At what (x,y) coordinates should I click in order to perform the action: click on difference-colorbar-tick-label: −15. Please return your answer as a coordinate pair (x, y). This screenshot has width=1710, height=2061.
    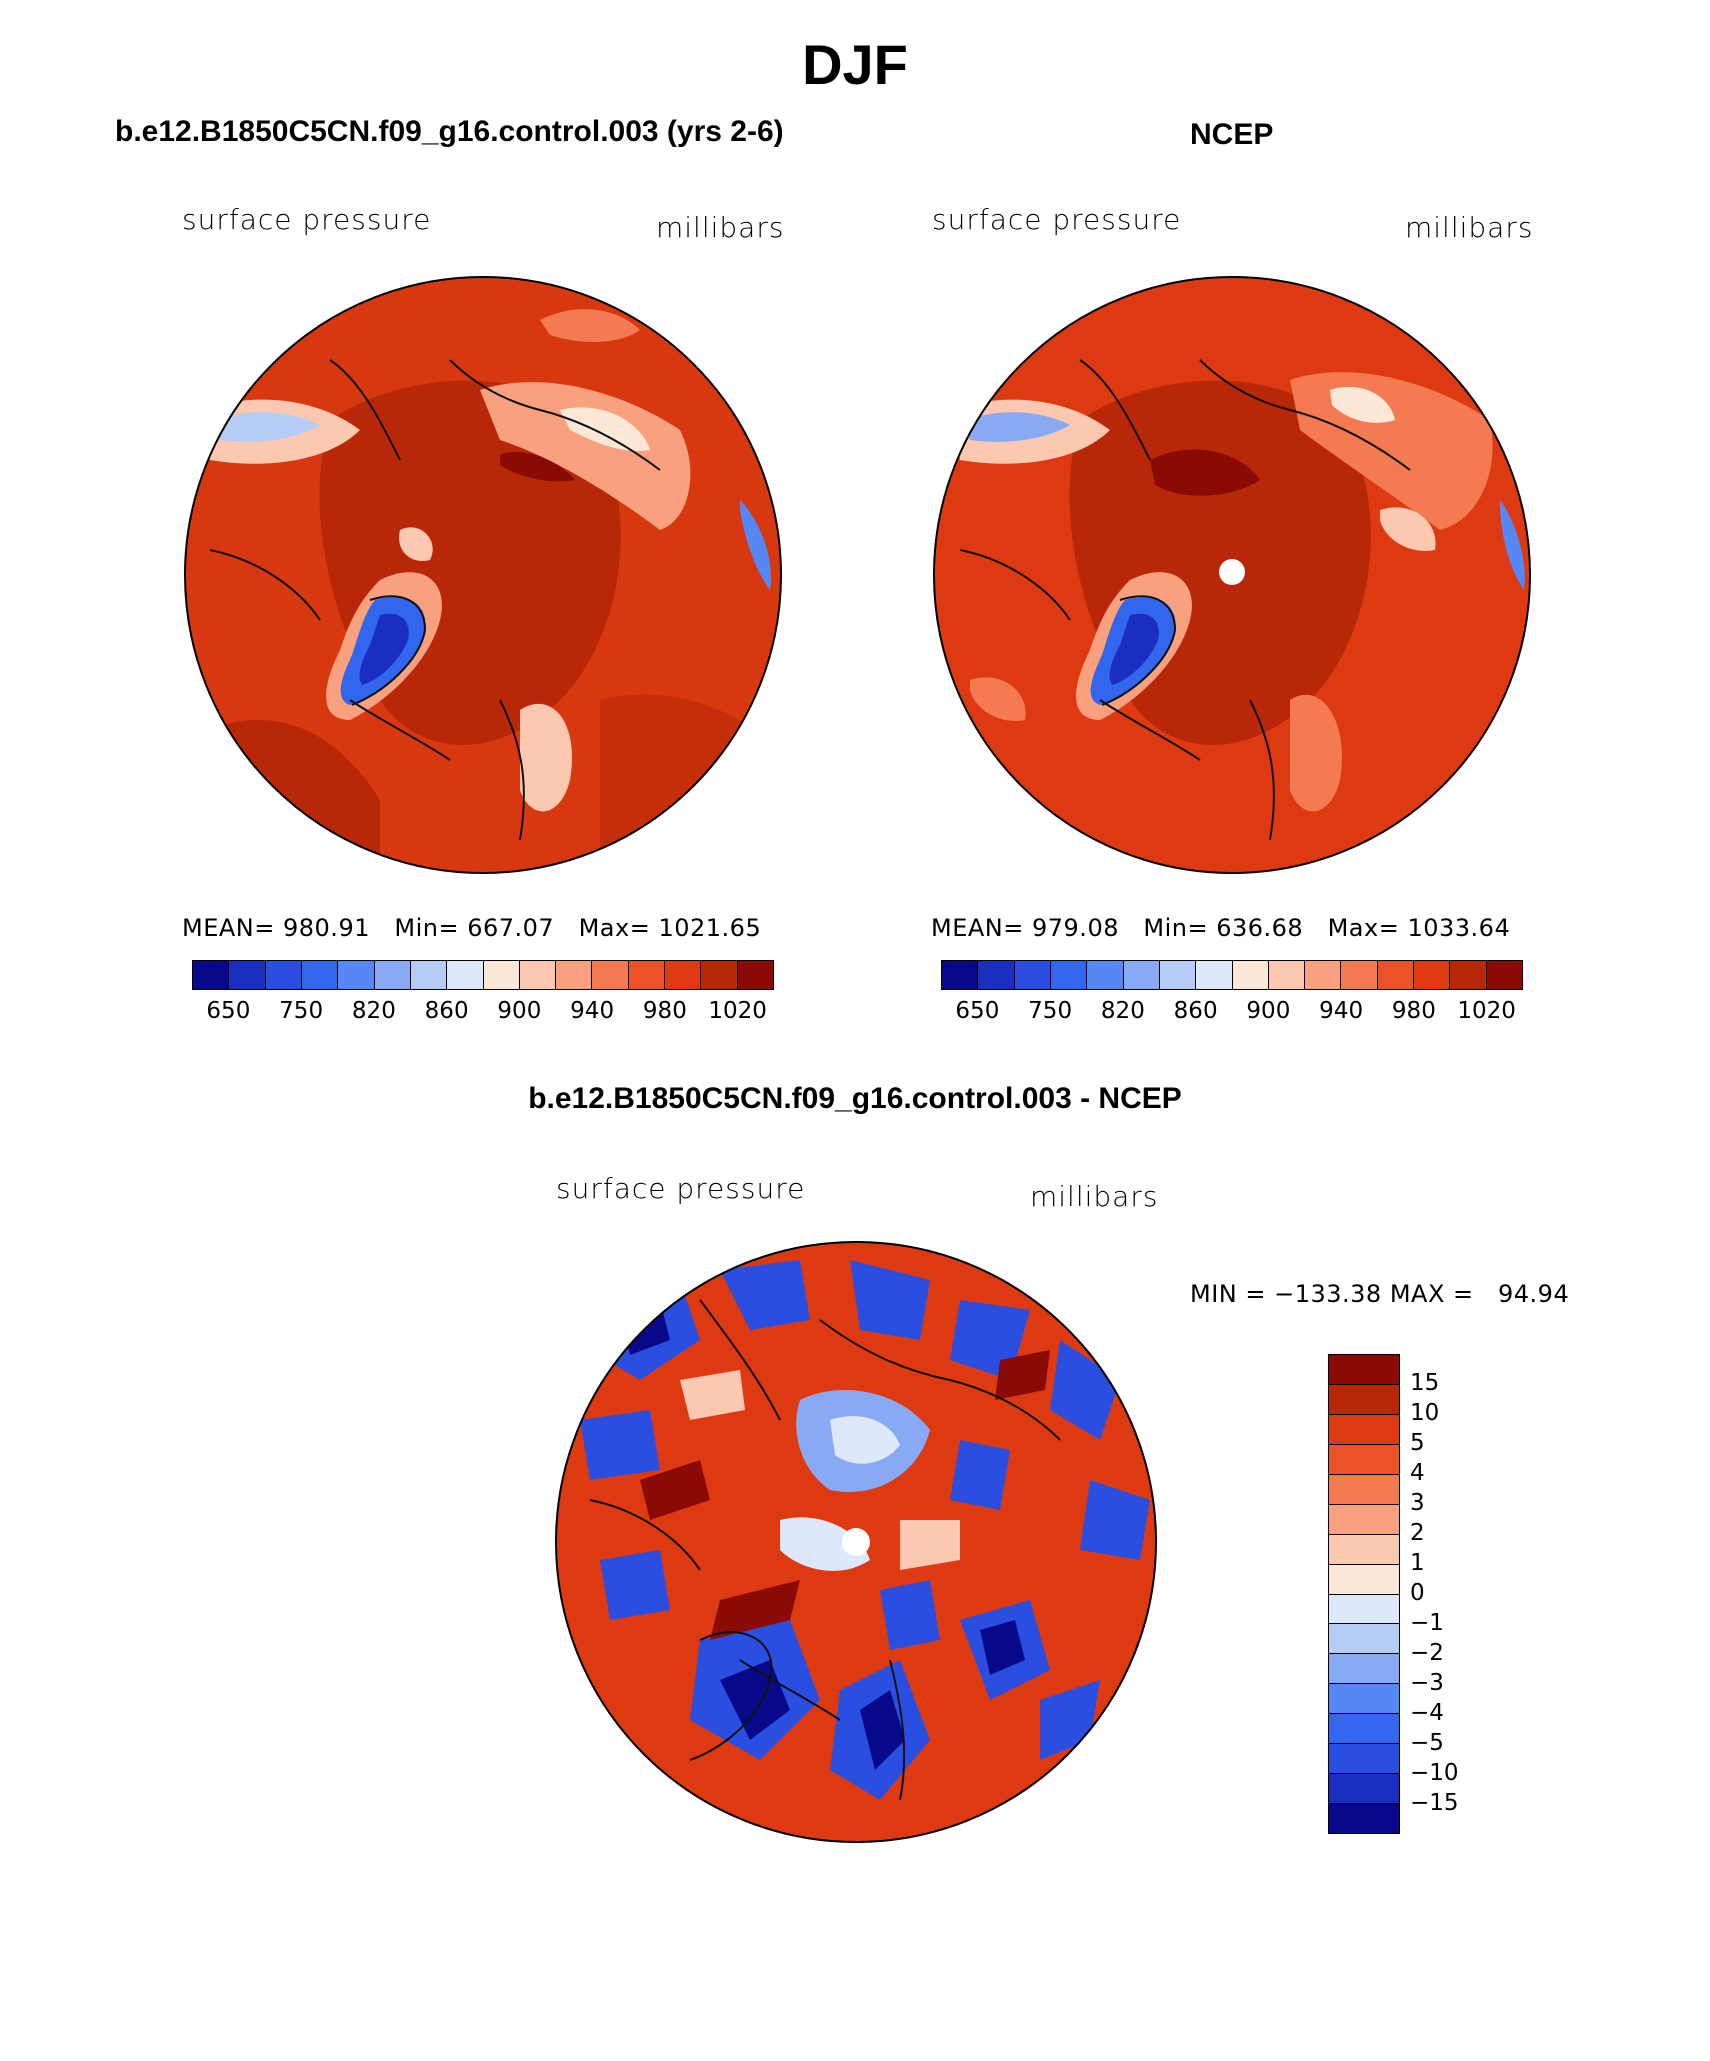
    Looking at the image, I should click on (1434, 1803).